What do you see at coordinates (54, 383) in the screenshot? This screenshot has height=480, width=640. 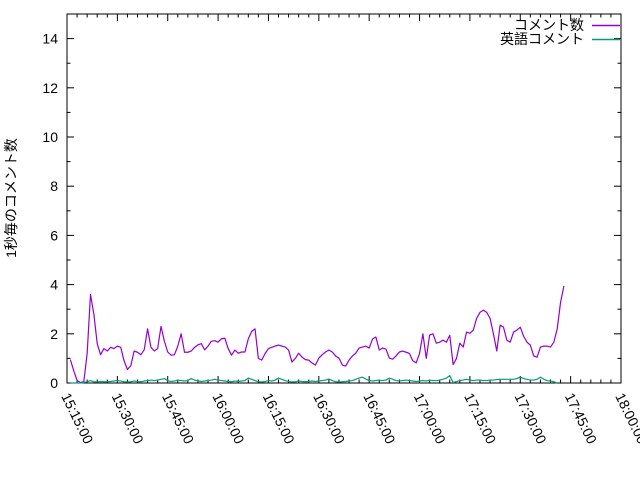 I see `y-tick-label: 0` at bounding box center [54, 383].